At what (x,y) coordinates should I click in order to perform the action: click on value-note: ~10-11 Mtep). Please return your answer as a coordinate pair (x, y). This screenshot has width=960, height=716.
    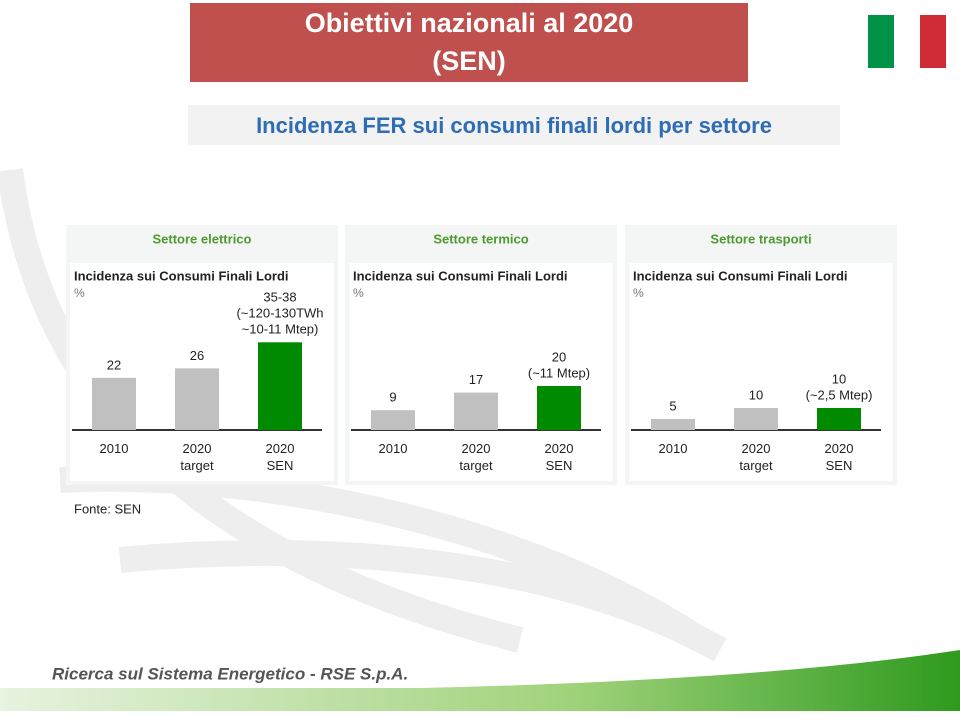
    Looking at the image, I should click on (280, 329).